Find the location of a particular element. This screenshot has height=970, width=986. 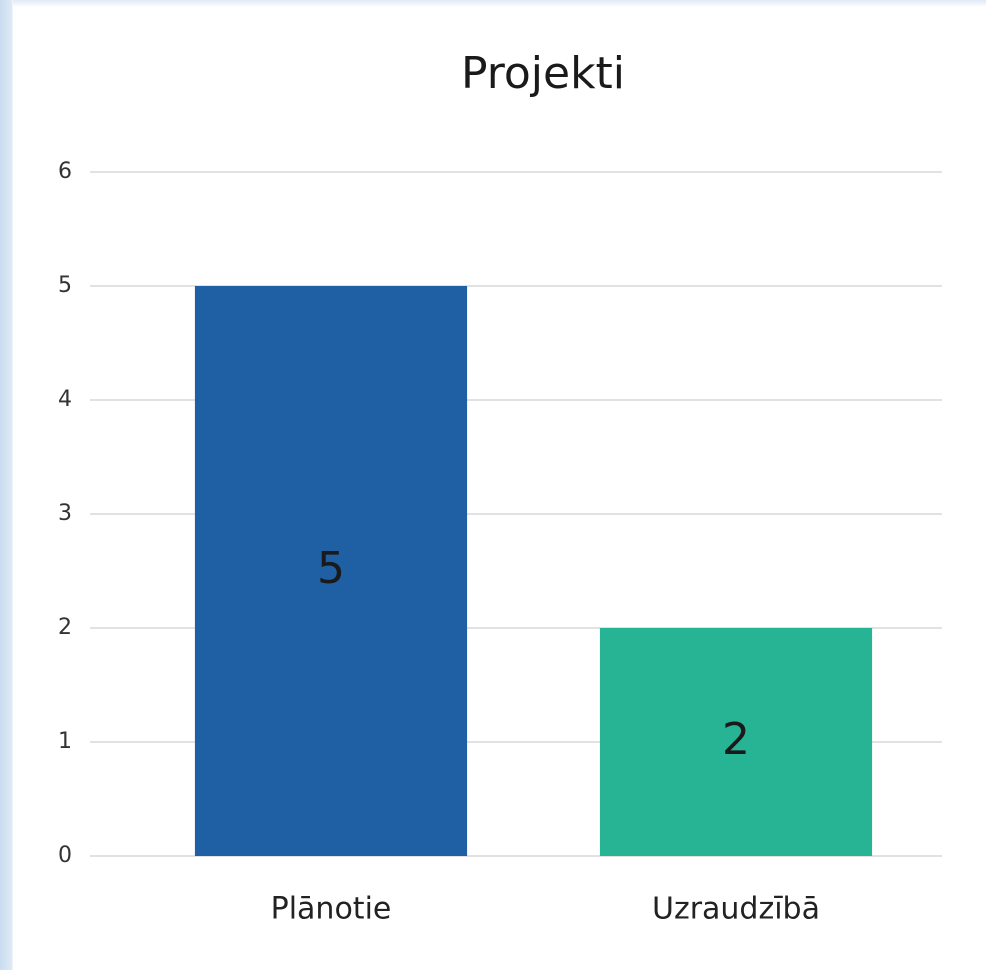

data-label: 2 is located at coordinates (736, 739).